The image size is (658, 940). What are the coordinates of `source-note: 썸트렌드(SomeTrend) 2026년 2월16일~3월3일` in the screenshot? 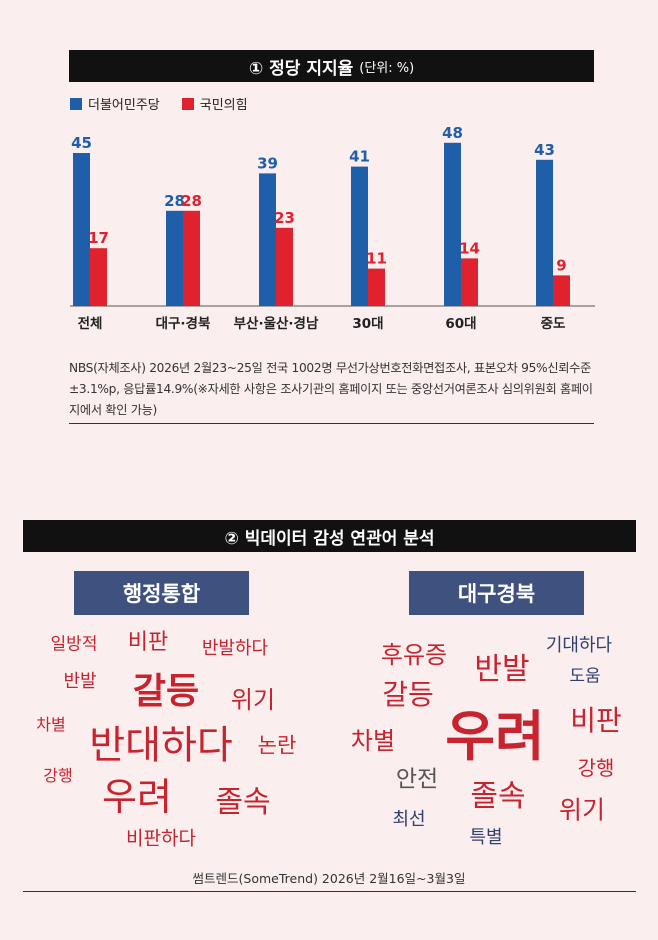 It's located at (329, 878).